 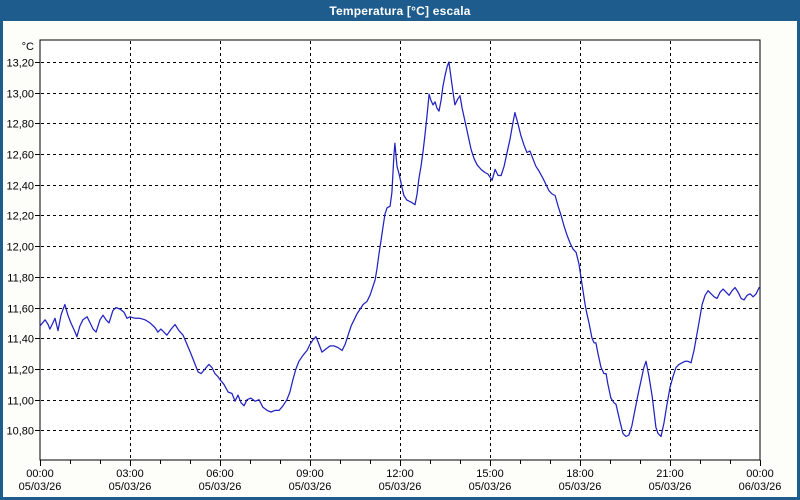 I want to click on window-title: Temperatura [°C] escala, so click(x=400, y=10).